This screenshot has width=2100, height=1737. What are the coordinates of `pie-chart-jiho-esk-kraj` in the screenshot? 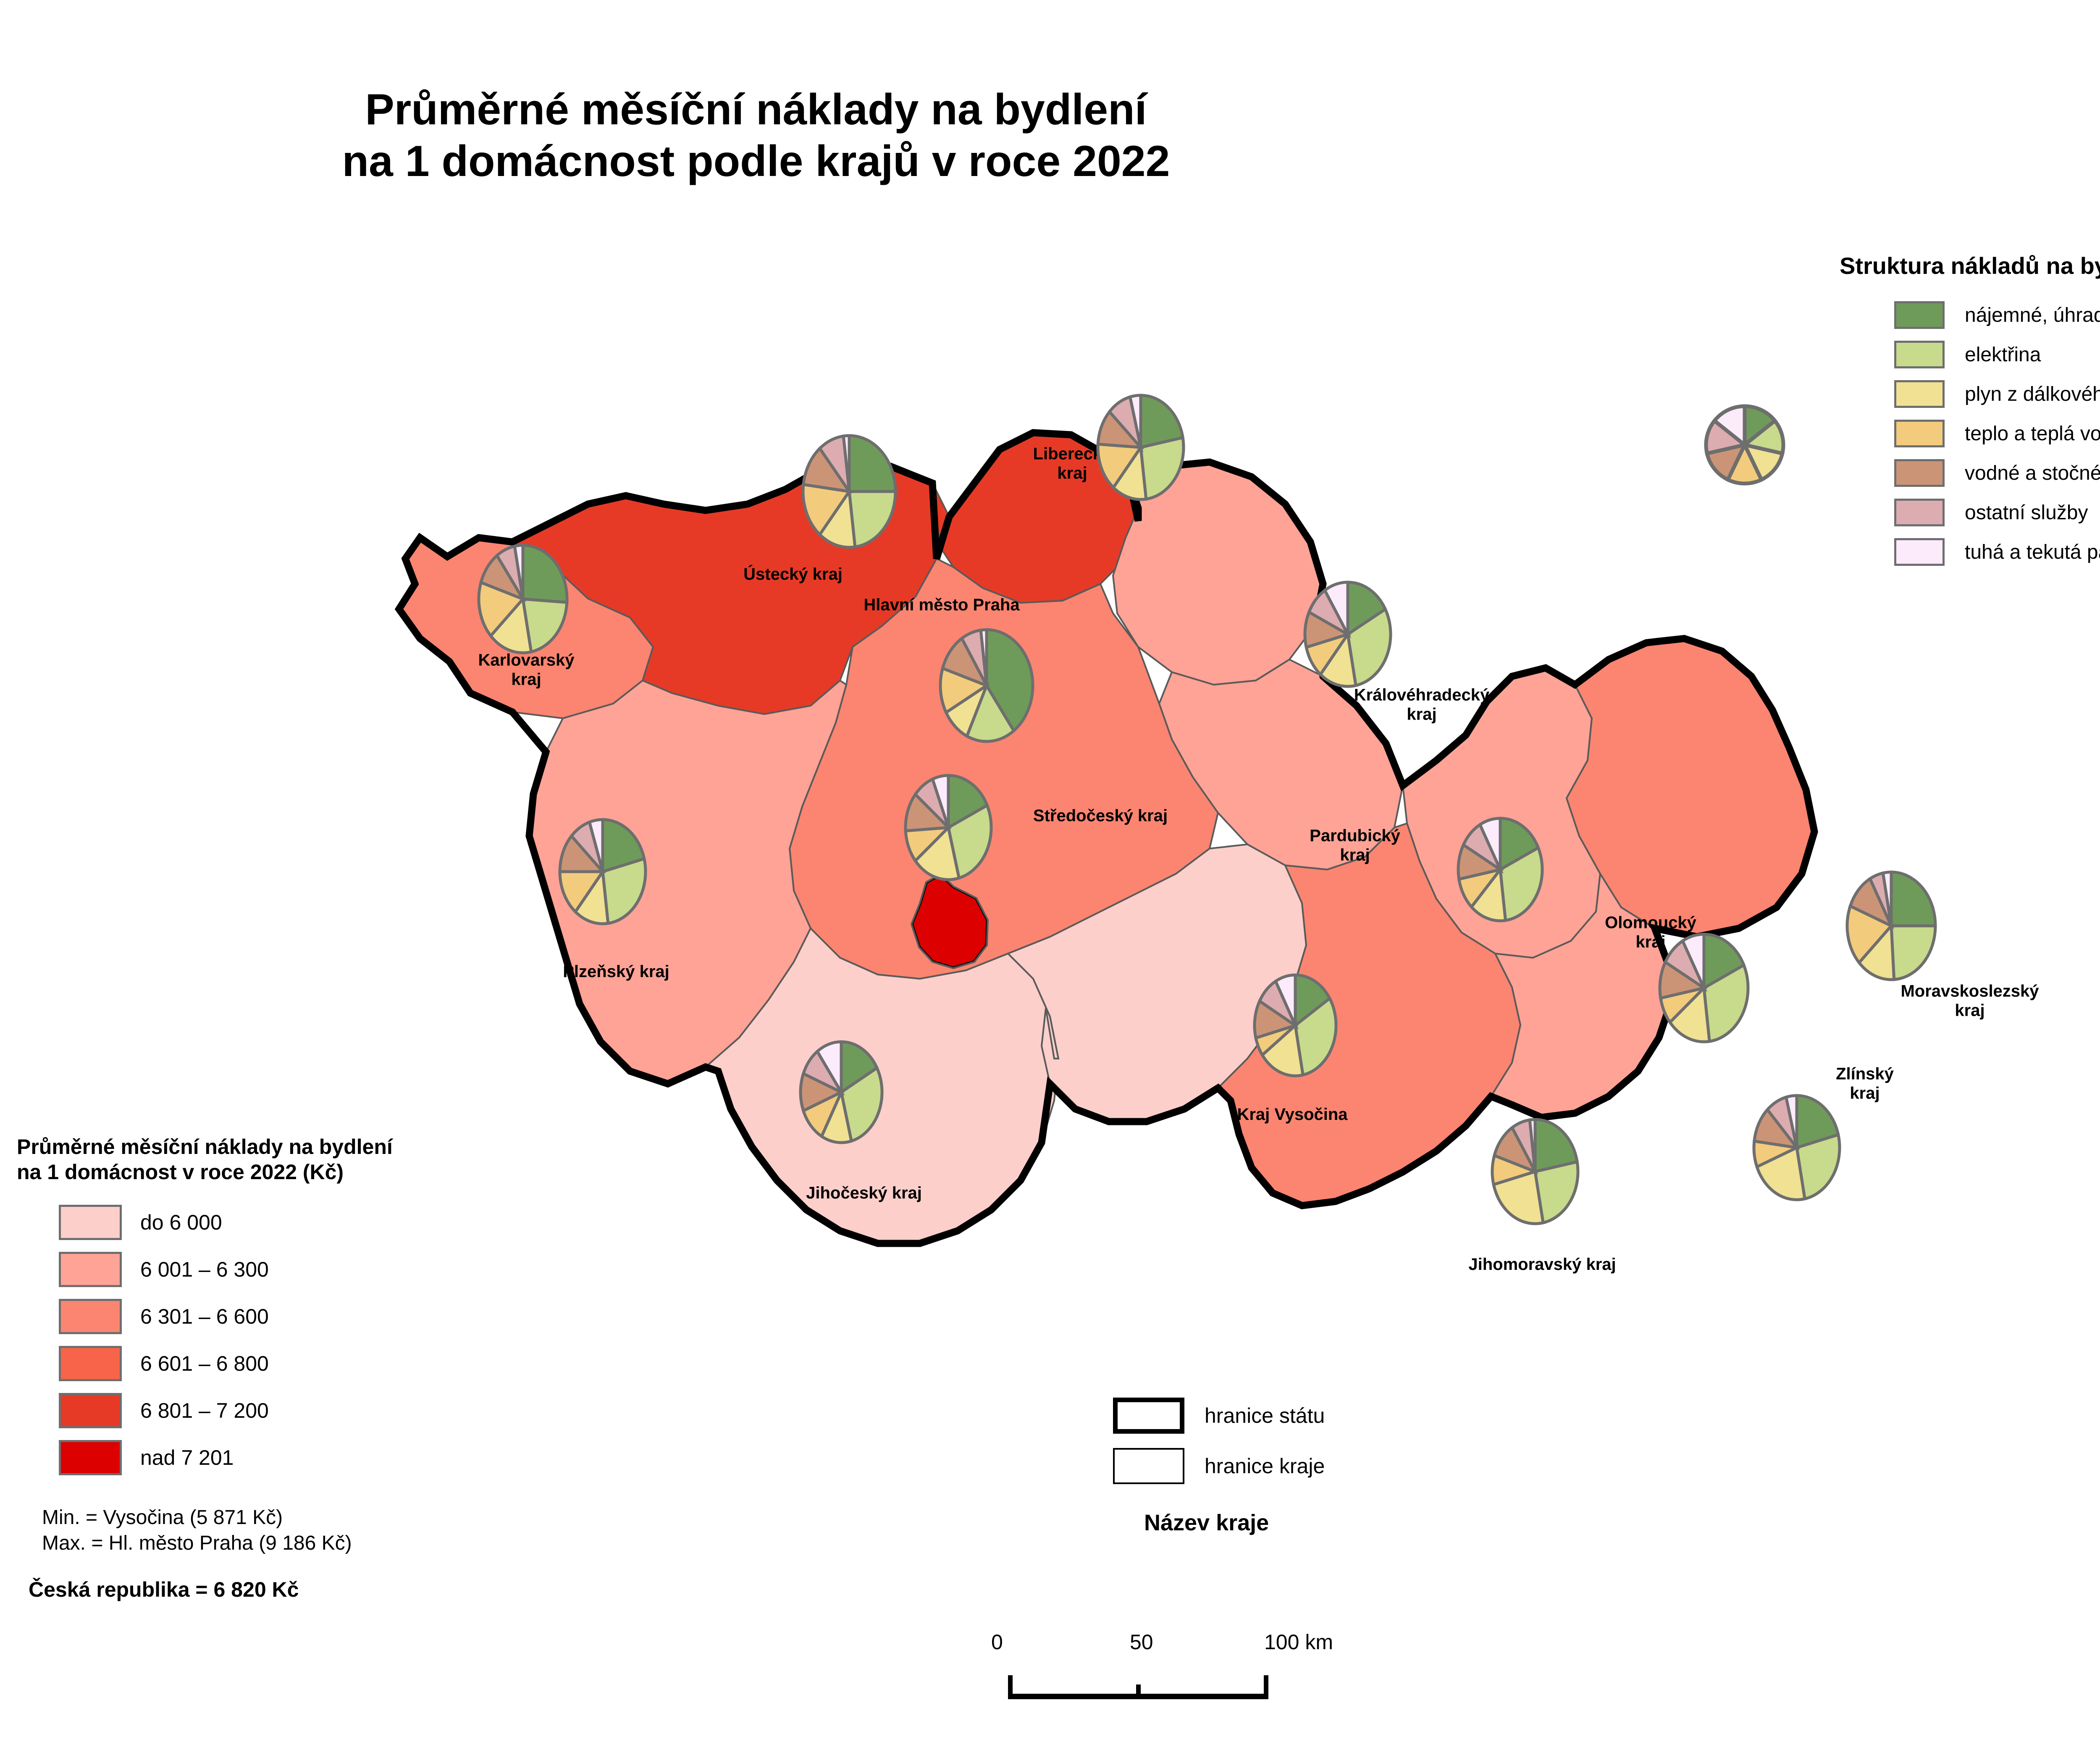 It's located at (841, 1092).